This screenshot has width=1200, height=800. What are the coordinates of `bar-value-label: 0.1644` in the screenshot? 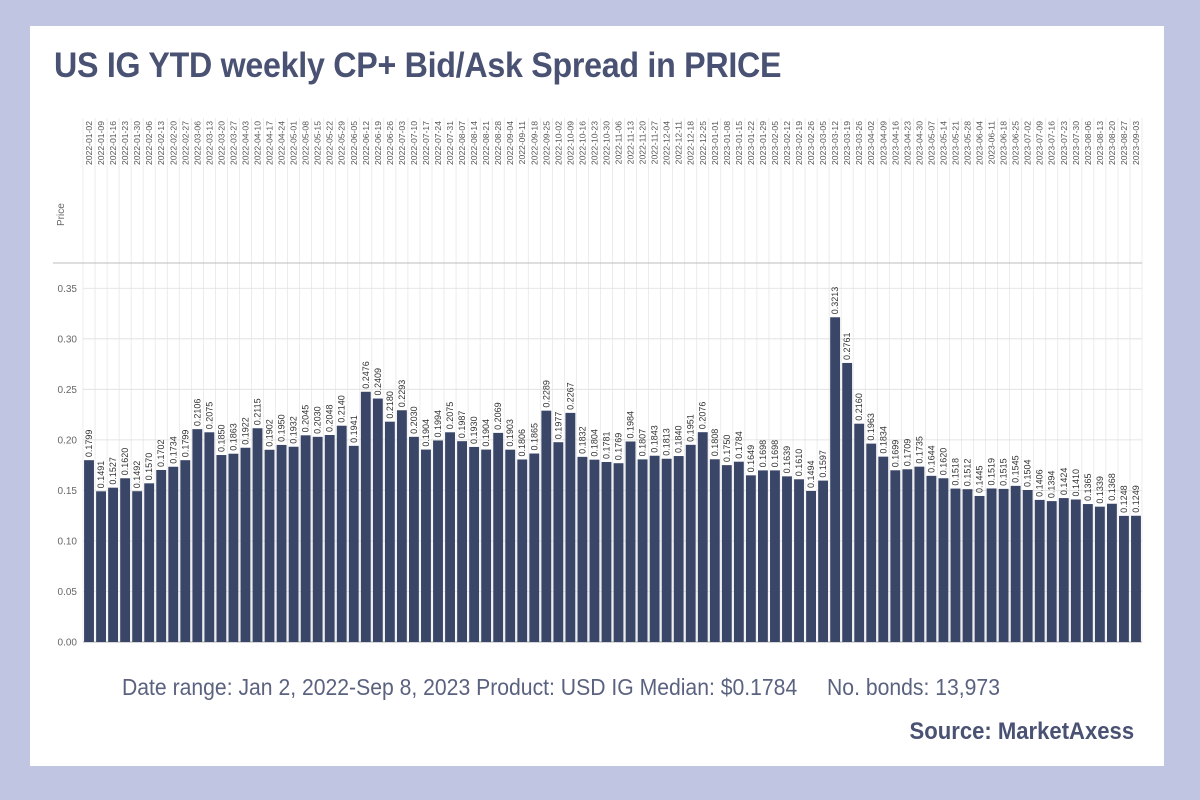 It's located at (931, 459).